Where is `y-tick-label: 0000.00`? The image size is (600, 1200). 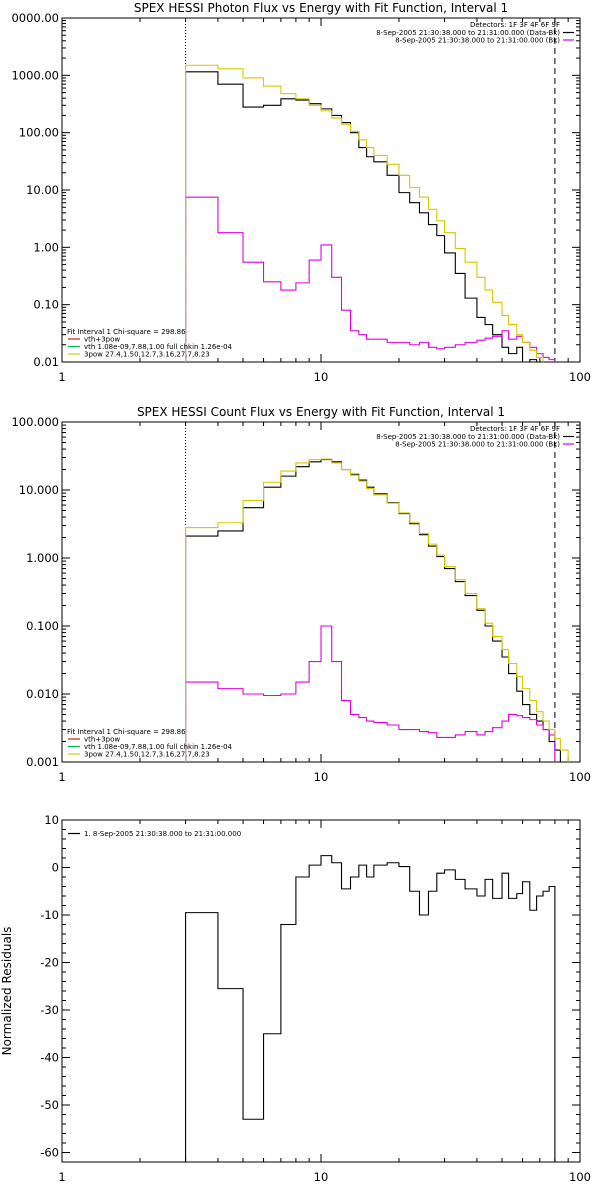
y-tick-label: 0000.00 is located at coordinates (35, 18).